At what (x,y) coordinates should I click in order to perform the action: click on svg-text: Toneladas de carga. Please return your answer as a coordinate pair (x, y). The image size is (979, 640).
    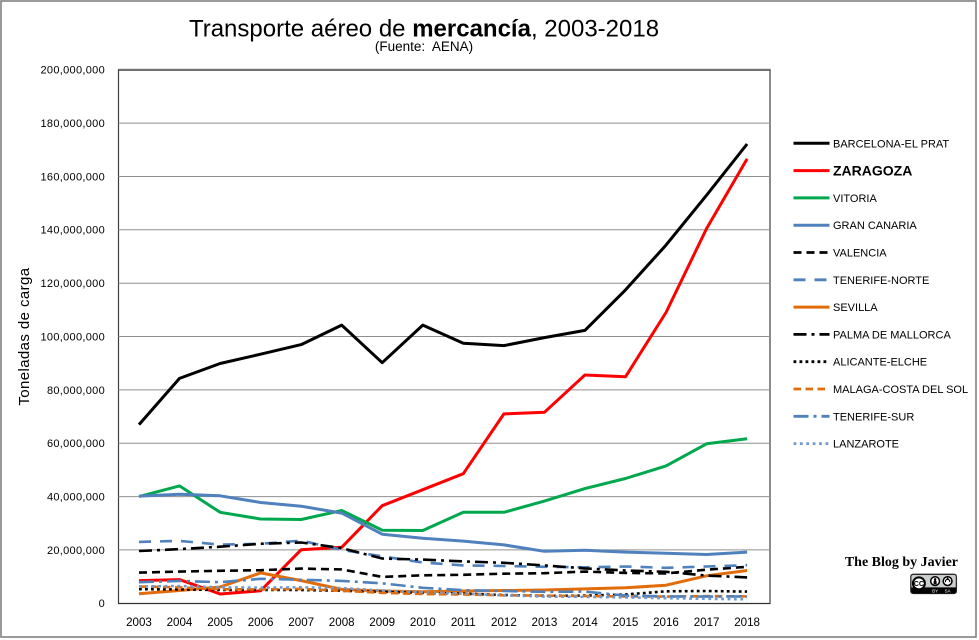
    Looking at the image, I should click on (24, 336).